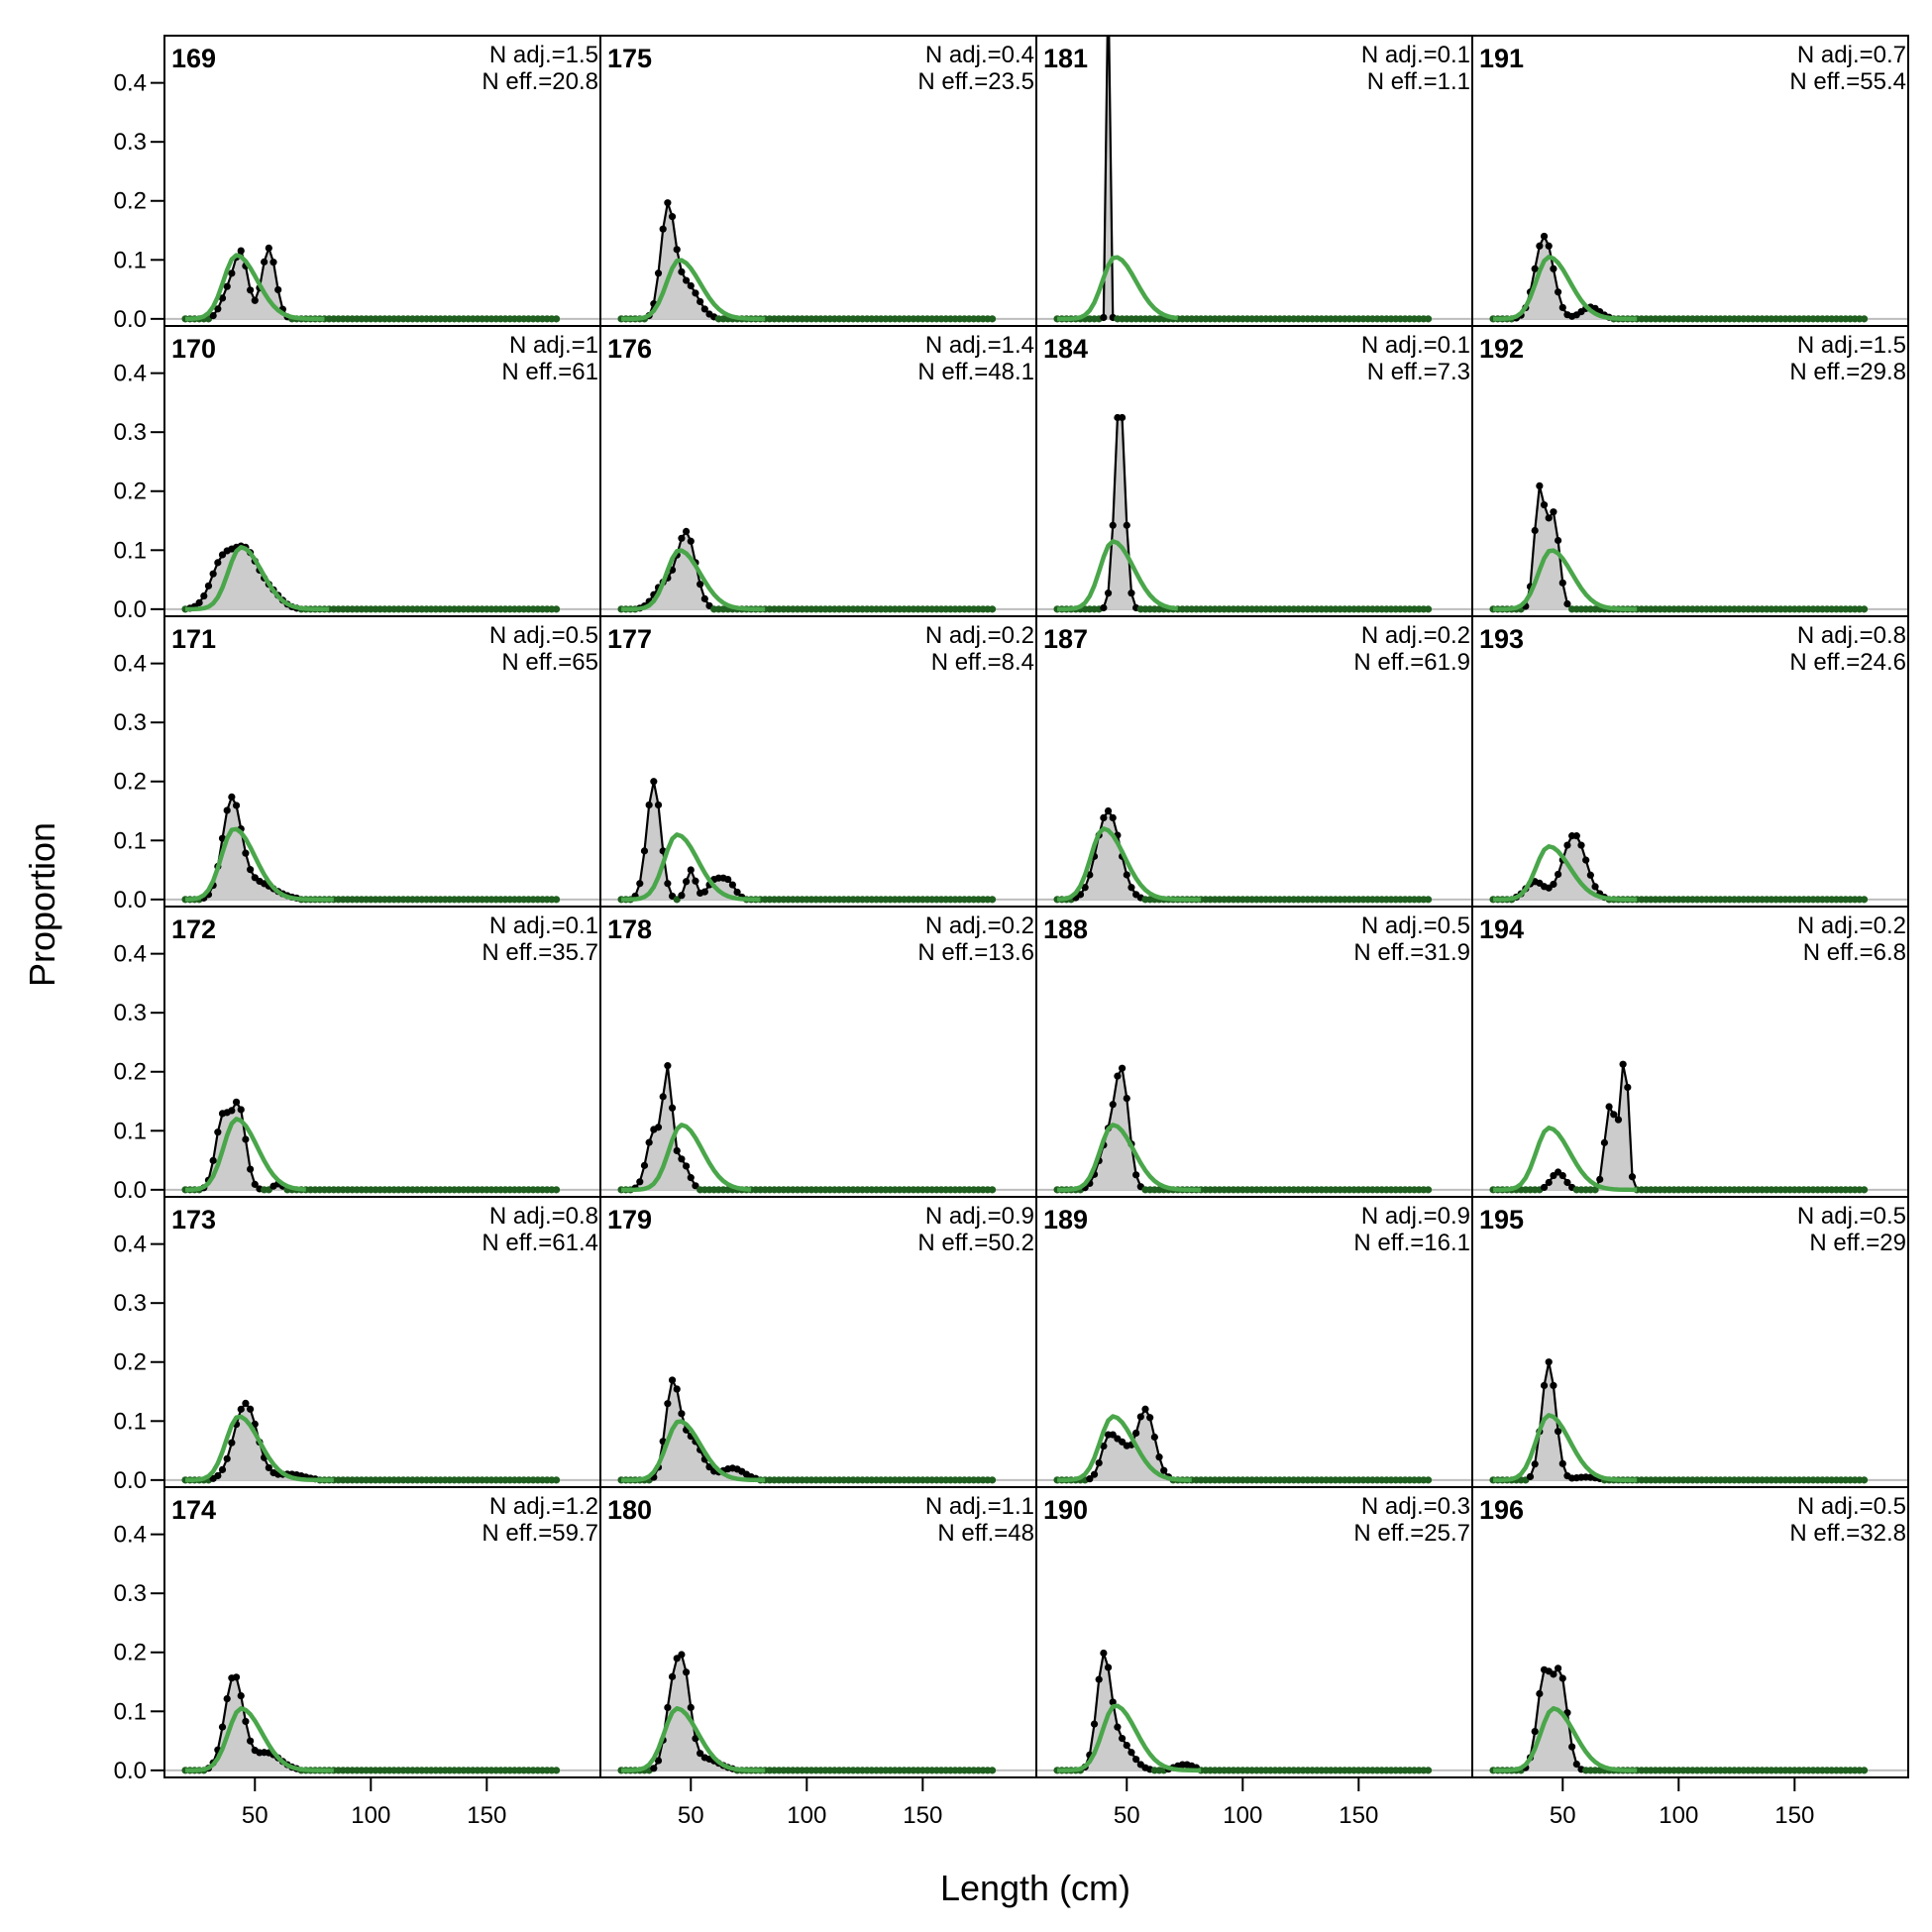  Describe the element at coordinates (1854, 953) in the screenshot. I see `panel-n-eff: N eff.=6.8` at that location.